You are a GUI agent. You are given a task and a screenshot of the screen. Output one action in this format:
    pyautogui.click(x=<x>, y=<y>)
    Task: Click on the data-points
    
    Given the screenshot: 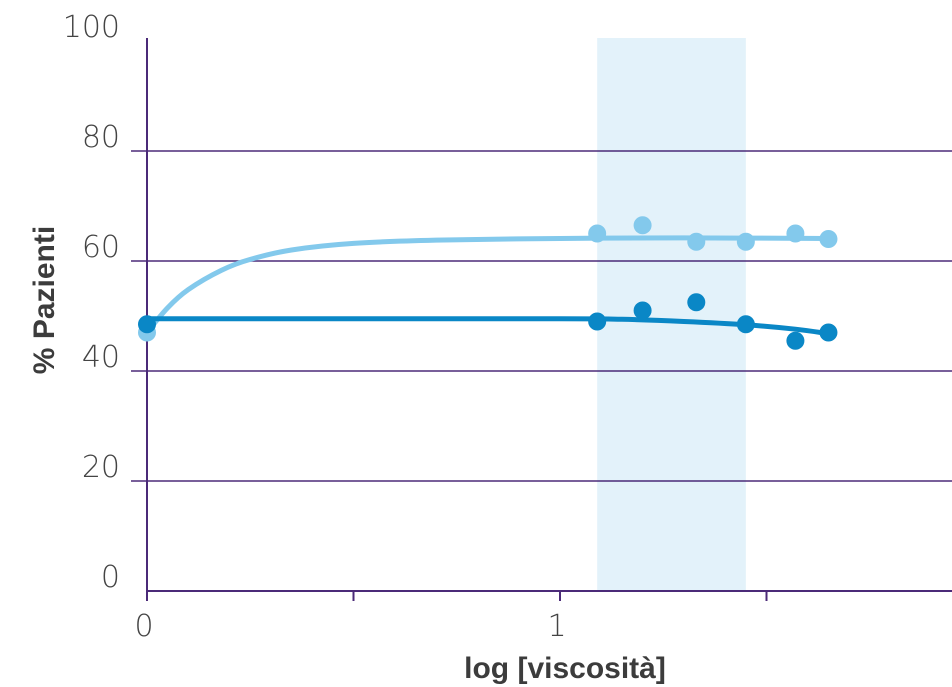 What is the action you would take?
    pyautogui.click(x=488, y=283)
    